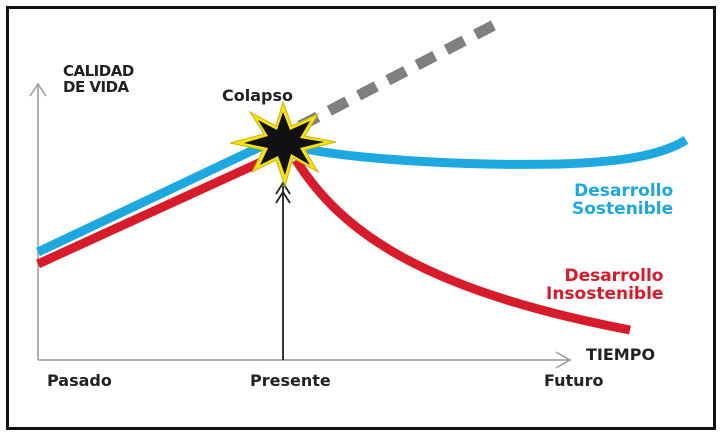  Describe the element at coordinates (283, 144) in the screenshot. I see `collapse-explosion-icon` at that location.